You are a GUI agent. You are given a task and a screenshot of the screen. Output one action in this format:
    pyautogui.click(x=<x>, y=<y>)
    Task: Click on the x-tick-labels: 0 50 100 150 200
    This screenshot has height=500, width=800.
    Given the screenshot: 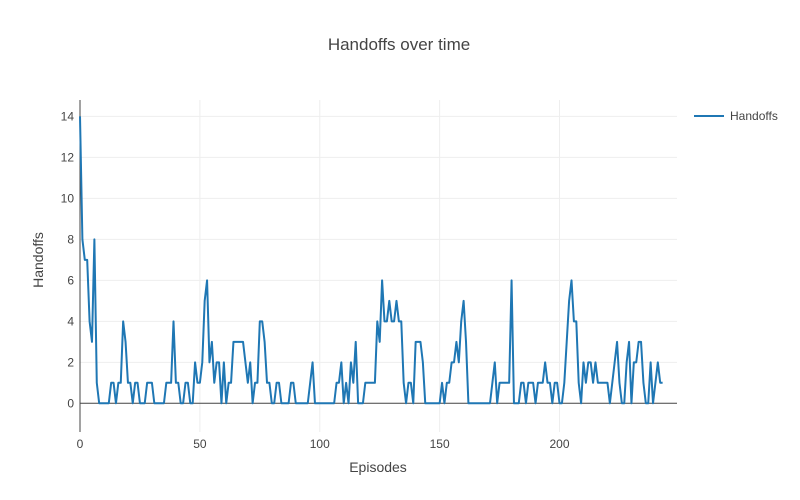 What is the action you would take?
    pyautogui.click(x=323, y=444)
    